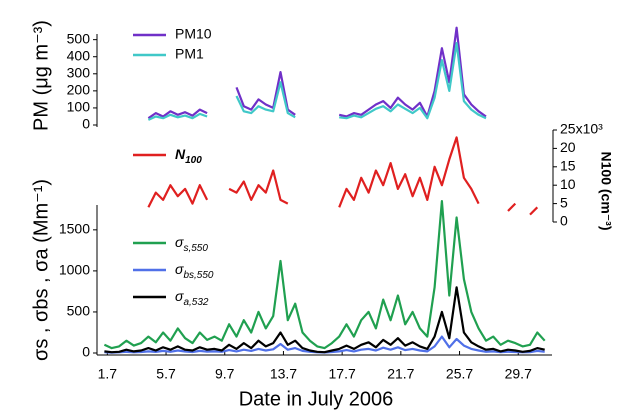 The height and width of the screenshot is (412, 627). What do you see at coordinates (568, 184) in the screenshot?
I see `y2-tick-label: 10` at bounding box center [568, 184].